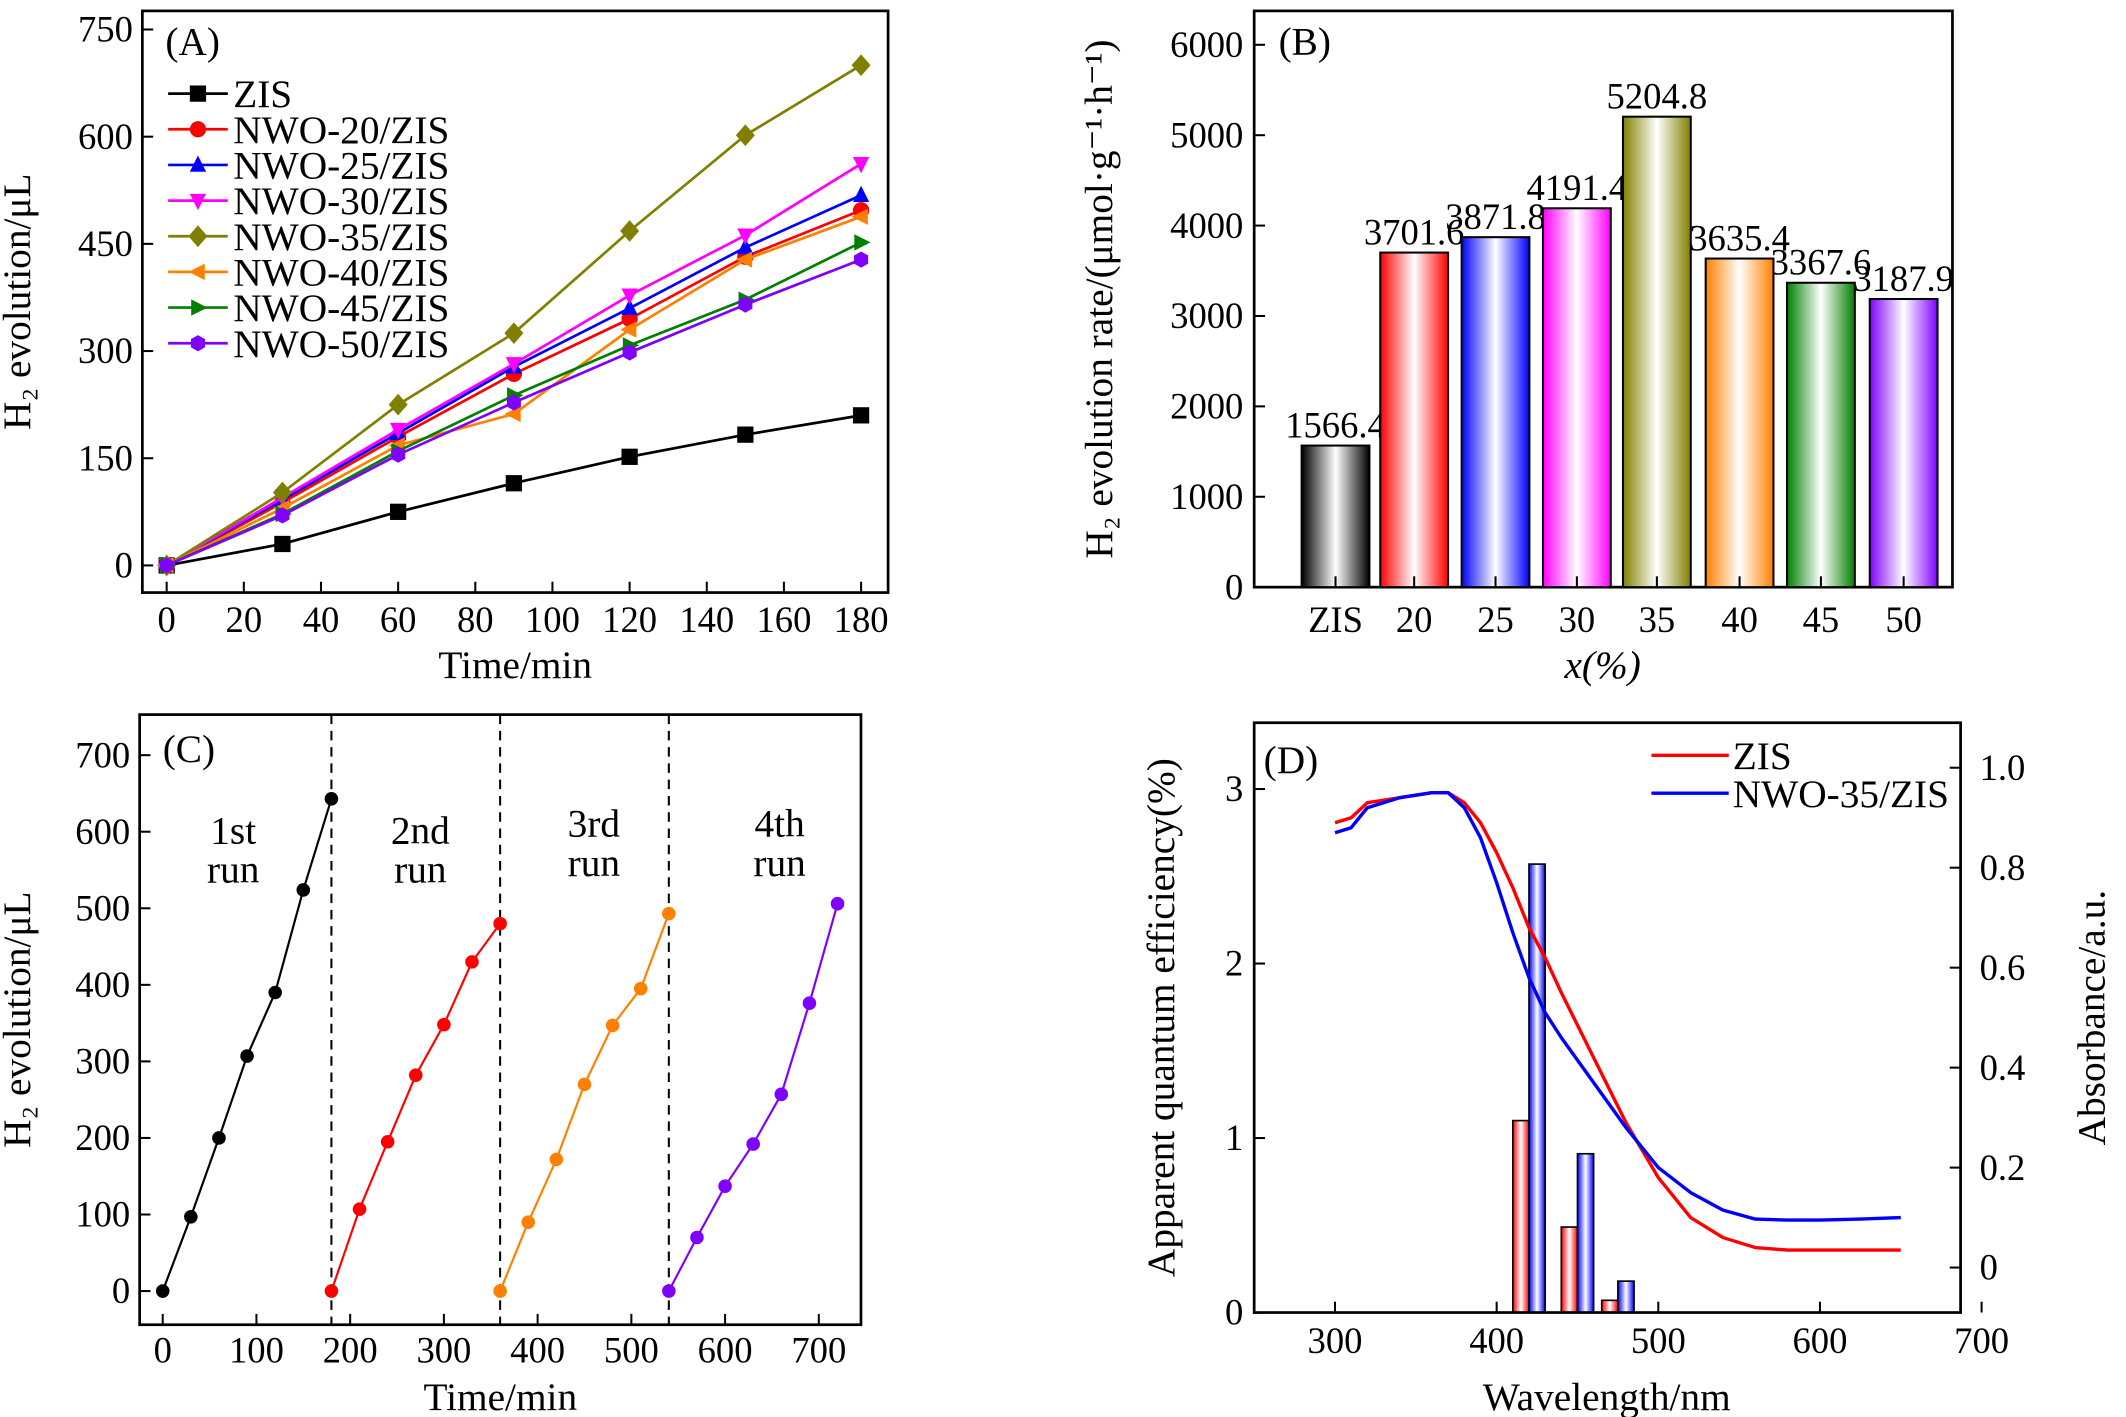 This screenshot has width=2126, height=1417. Describe the element at coordinates (552, 619) in the screenshot. I see `x-tick-label: 100` at that location.